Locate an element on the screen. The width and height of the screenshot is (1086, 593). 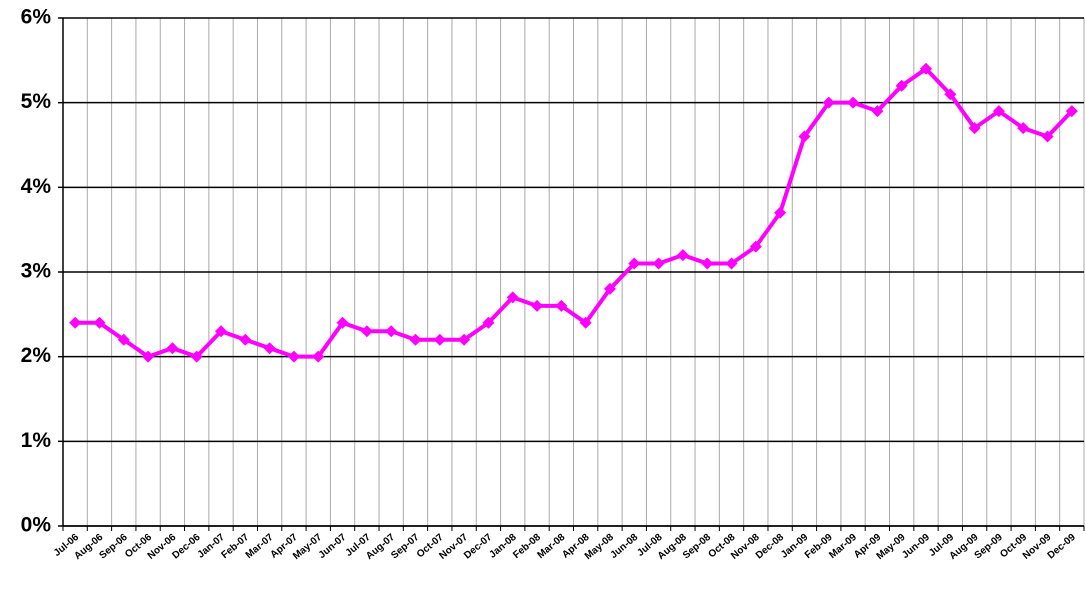
y-tick-label: 6% is located at coordinates (36, 17).